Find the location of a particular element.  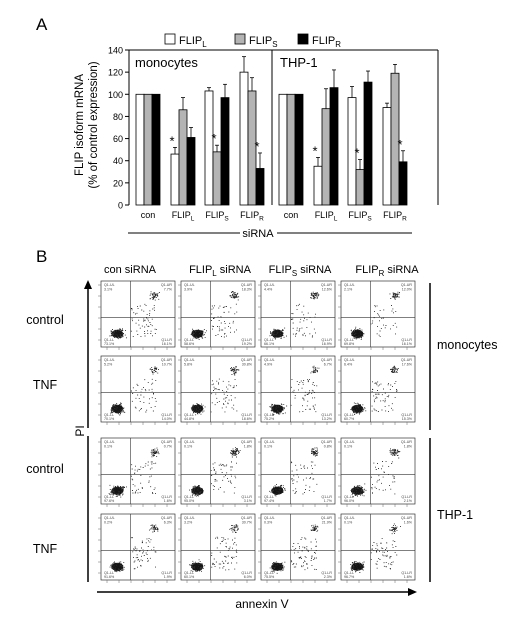

quadrant-value: 4.9% is located at coordinates (268, 365).